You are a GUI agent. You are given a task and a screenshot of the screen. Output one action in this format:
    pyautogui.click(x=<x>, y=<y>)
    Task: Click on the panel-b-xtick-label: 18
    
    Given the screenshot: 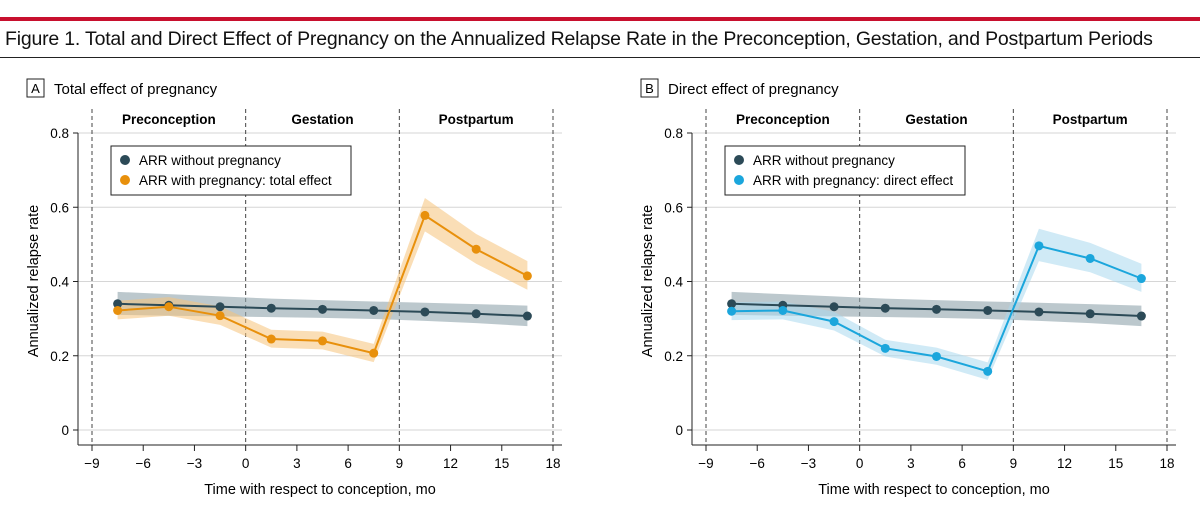 What is the action you would take?
    pyautogui.click(x=1166, y=463)
    